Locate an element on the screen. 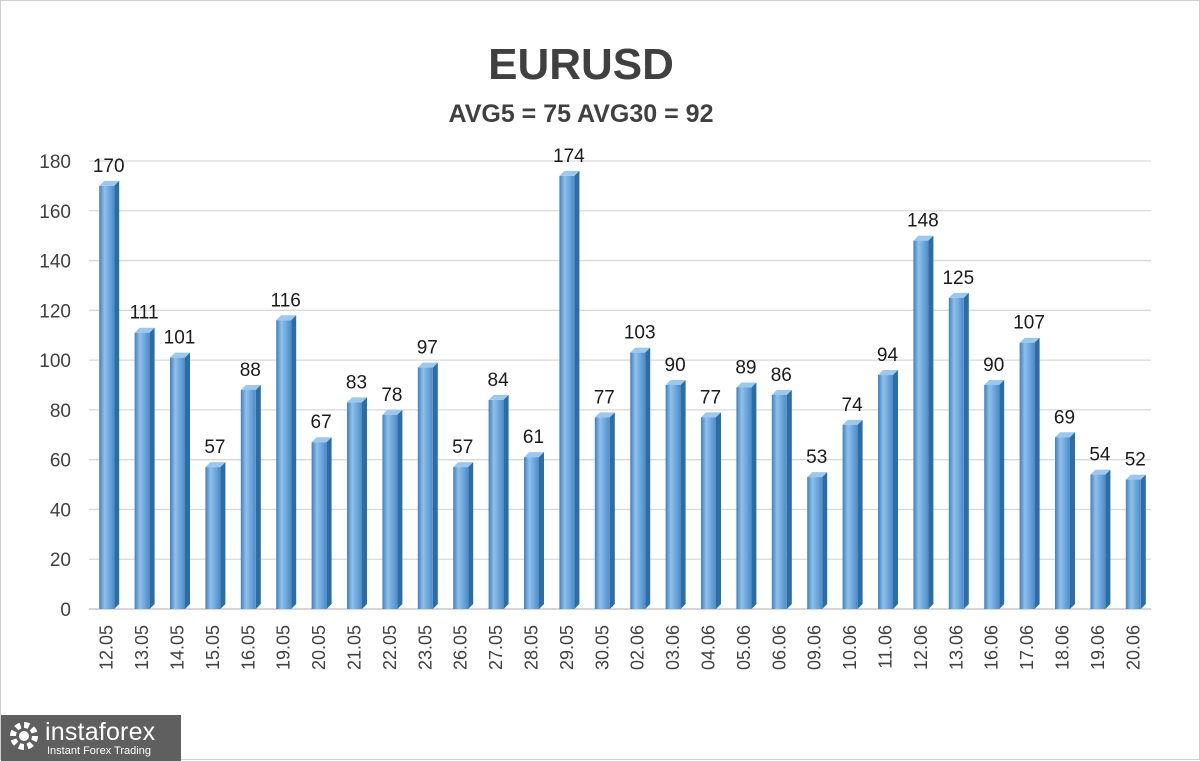 This screenshot has height=761, width=1200. x-tick-label: 16.06 is located at coordinates (992, 647).